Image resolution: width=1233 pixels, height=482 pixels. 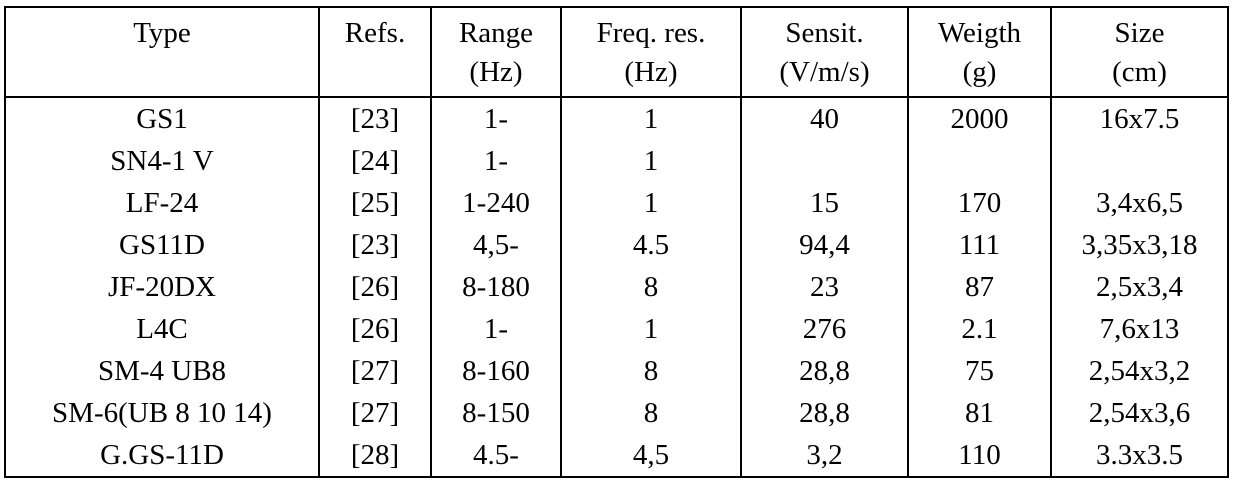 I want to click on table-cell: 4.5, so click(x=650, y=245).